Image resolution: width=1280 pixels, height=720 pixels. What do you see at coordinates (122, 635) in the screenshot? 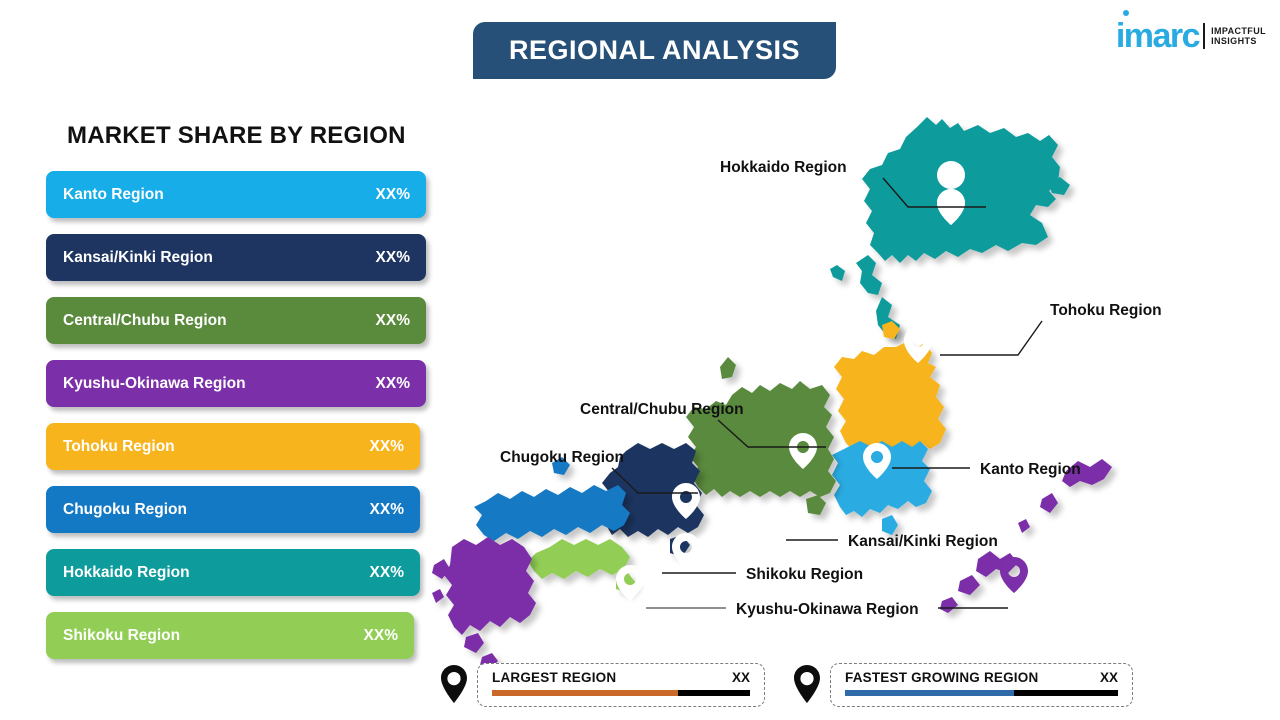
I see `region-legend-label: Shikoku Region` at bounding box center [122, 635].